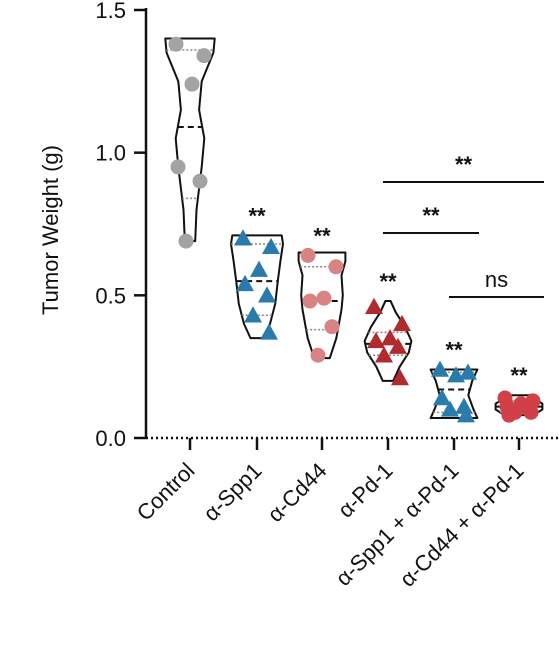 This screenshot has height=660, width=559. Describe the element at coordinates (496, 279) in the screenshot. I see `comparison-label: ns` at that location.